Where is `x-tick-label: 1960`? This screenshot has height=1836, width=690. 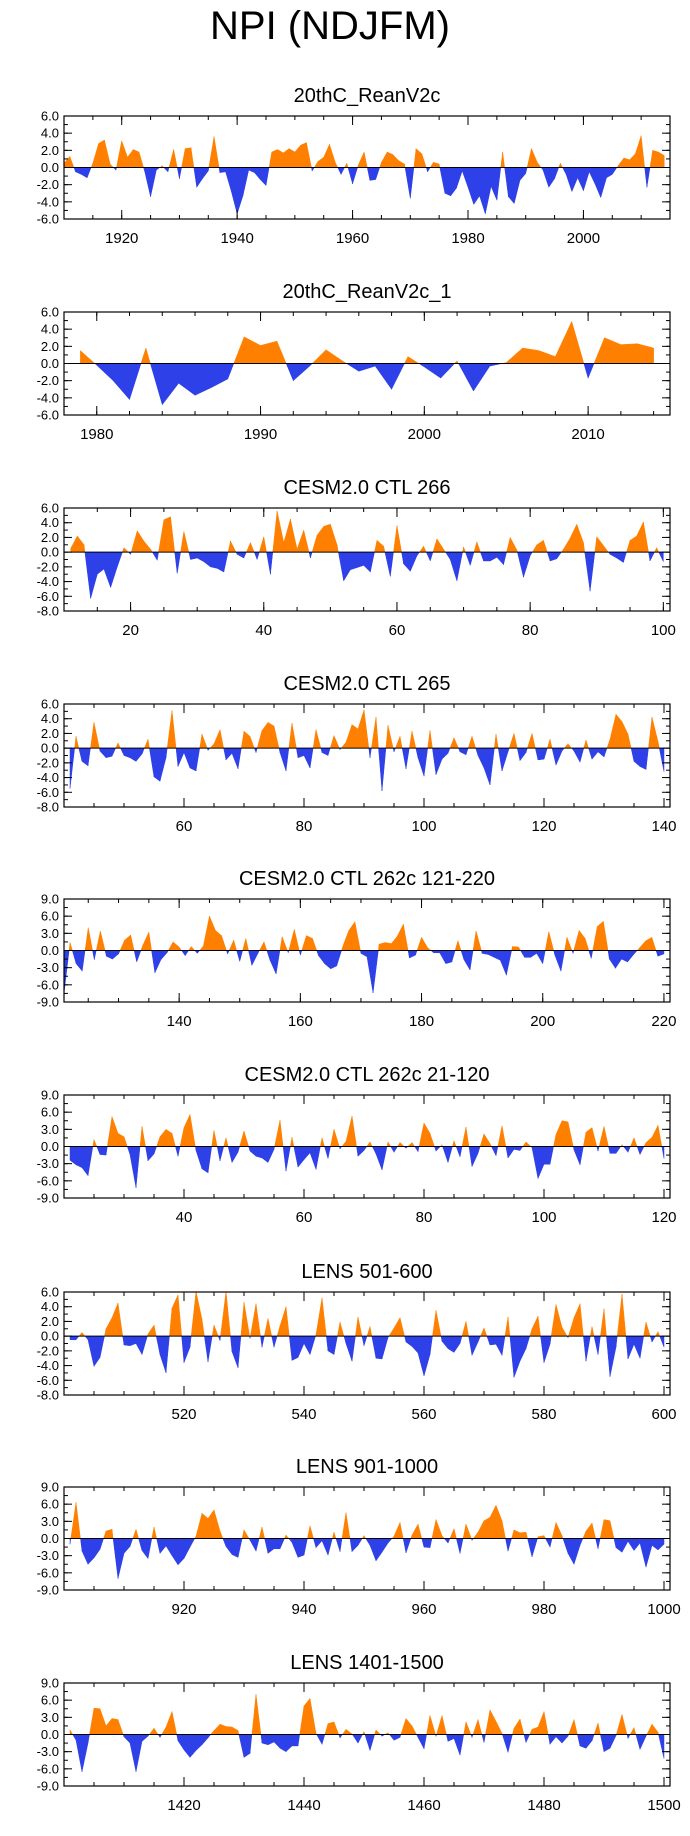 x-tick-label: 1960 is located at coordinates (352, 238).